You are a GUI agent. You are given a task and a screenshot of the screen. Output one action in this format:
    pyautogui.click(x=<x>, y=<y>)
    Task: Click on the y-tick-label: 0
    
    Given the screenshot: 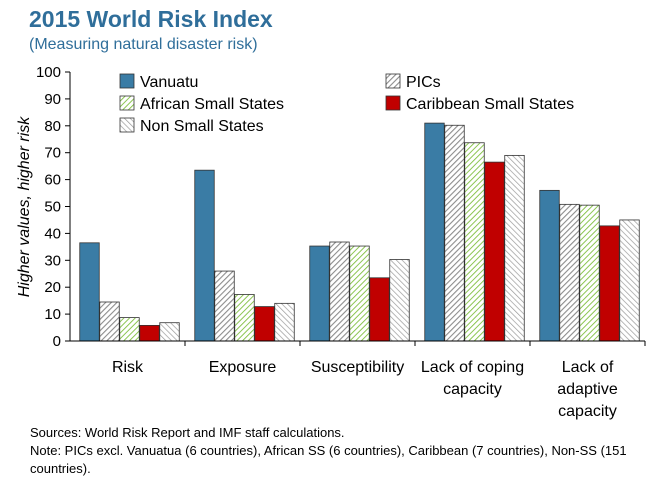 What is the action you would take?
    pyautogui.click(x=57, y=341)
    